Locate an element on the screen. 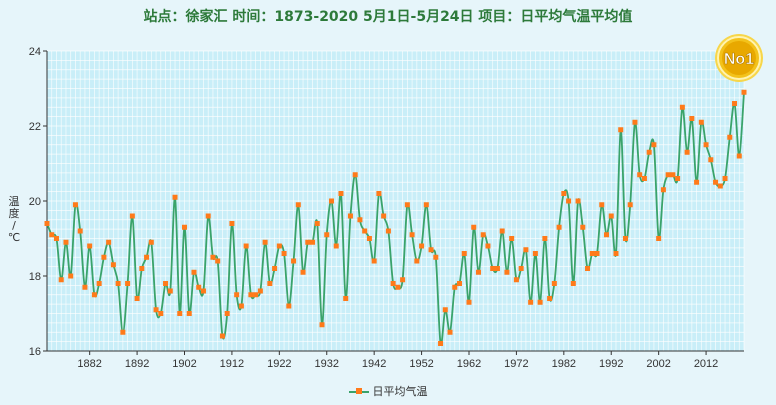 This screenshot has height=405, width=776. x-tick-label: 1952 is located at coordinates (421, 364).